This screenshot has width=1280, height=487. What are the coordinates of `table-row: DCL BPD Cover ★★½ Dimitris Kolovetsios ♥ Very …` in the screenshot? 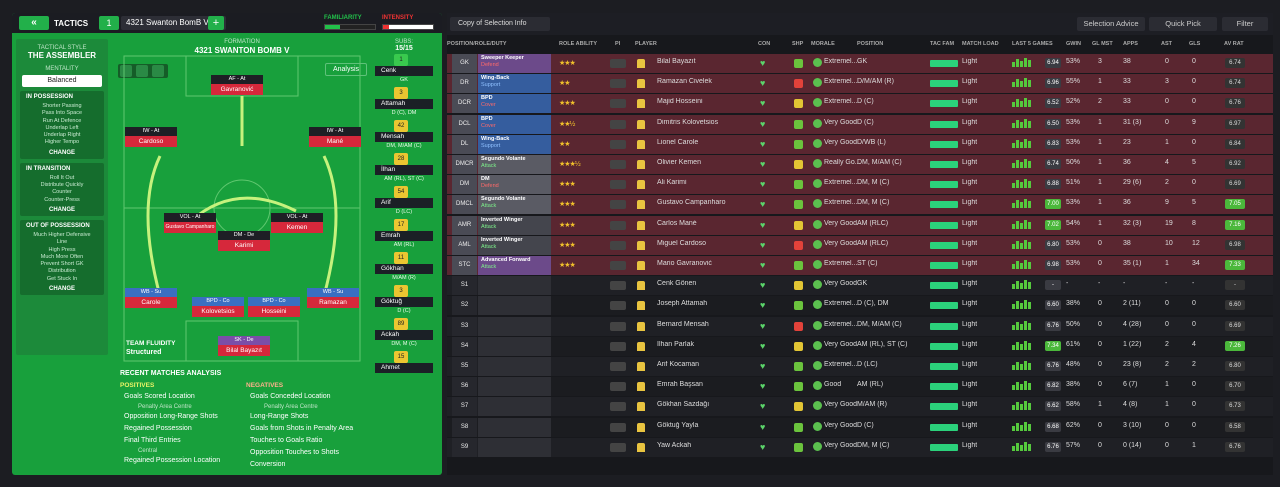 It's located at (860, 124).